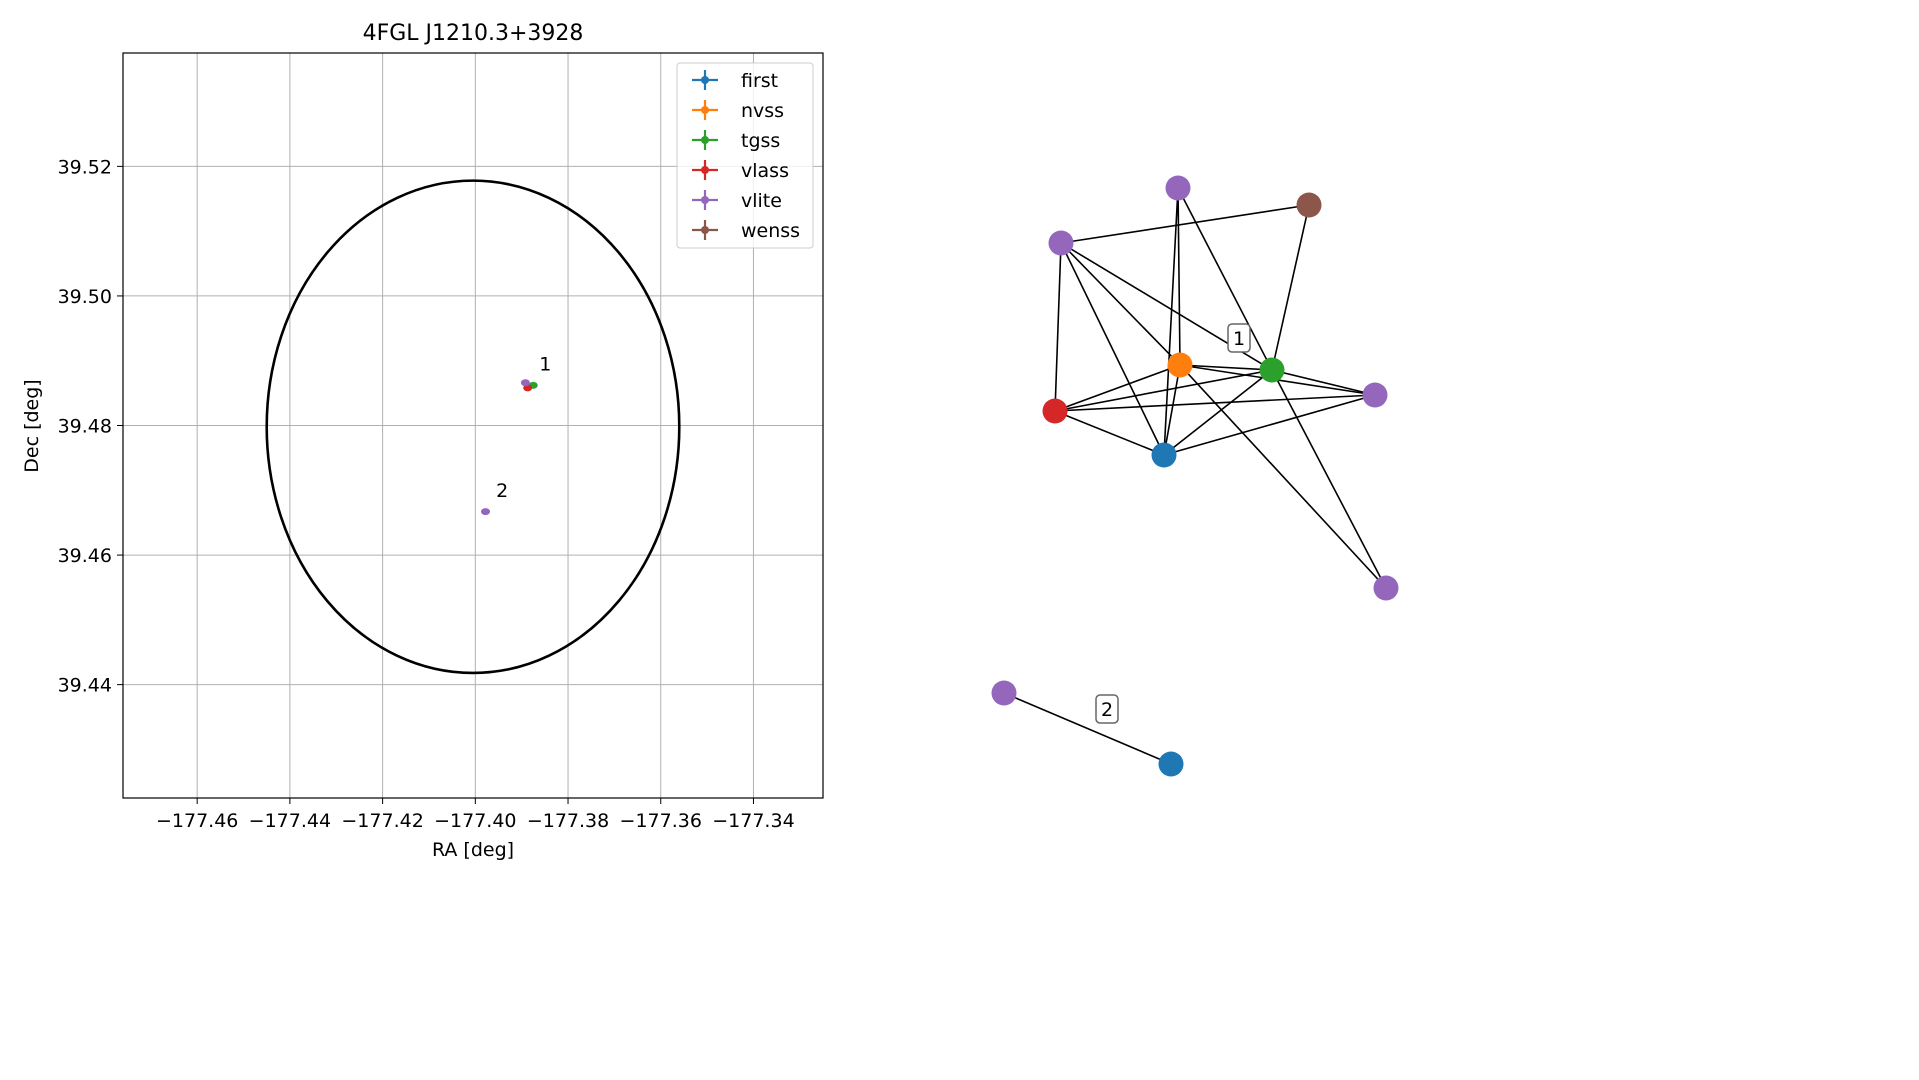 The width and height of the screenshot is (1919, 1080). What do you see at coordinates (509, 447) in the screenshot?
I see `points-layer` at bounding box center [509, 447].